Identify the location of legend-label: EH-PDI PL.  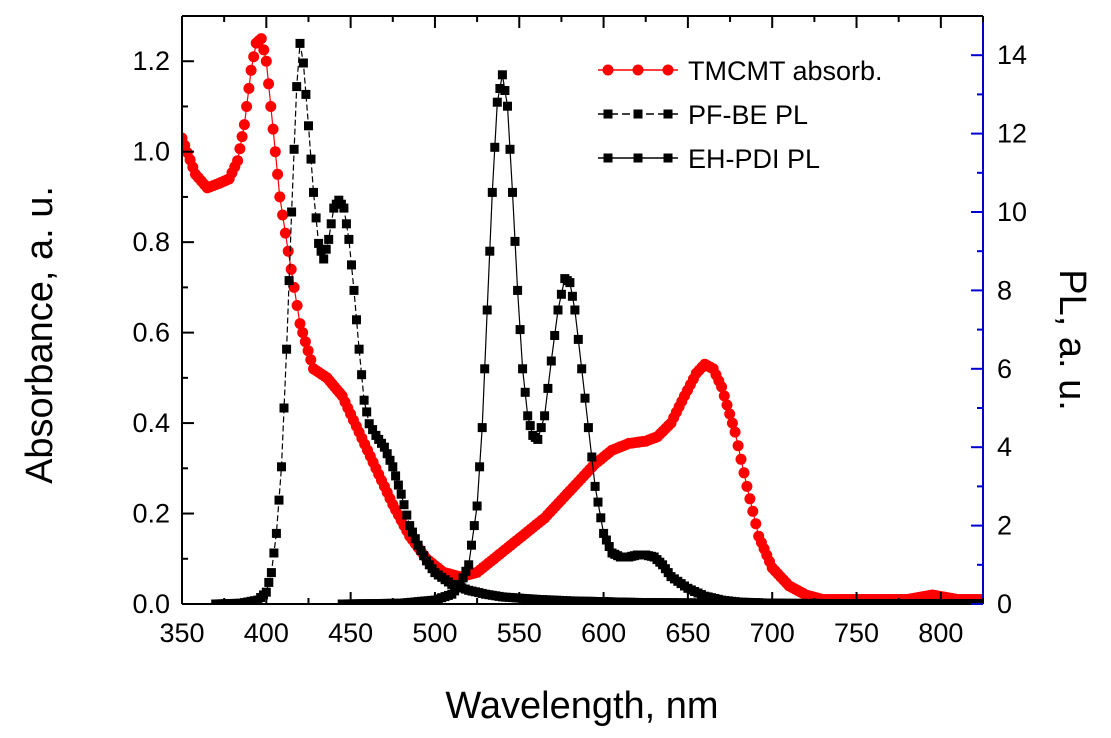
(754, 159).